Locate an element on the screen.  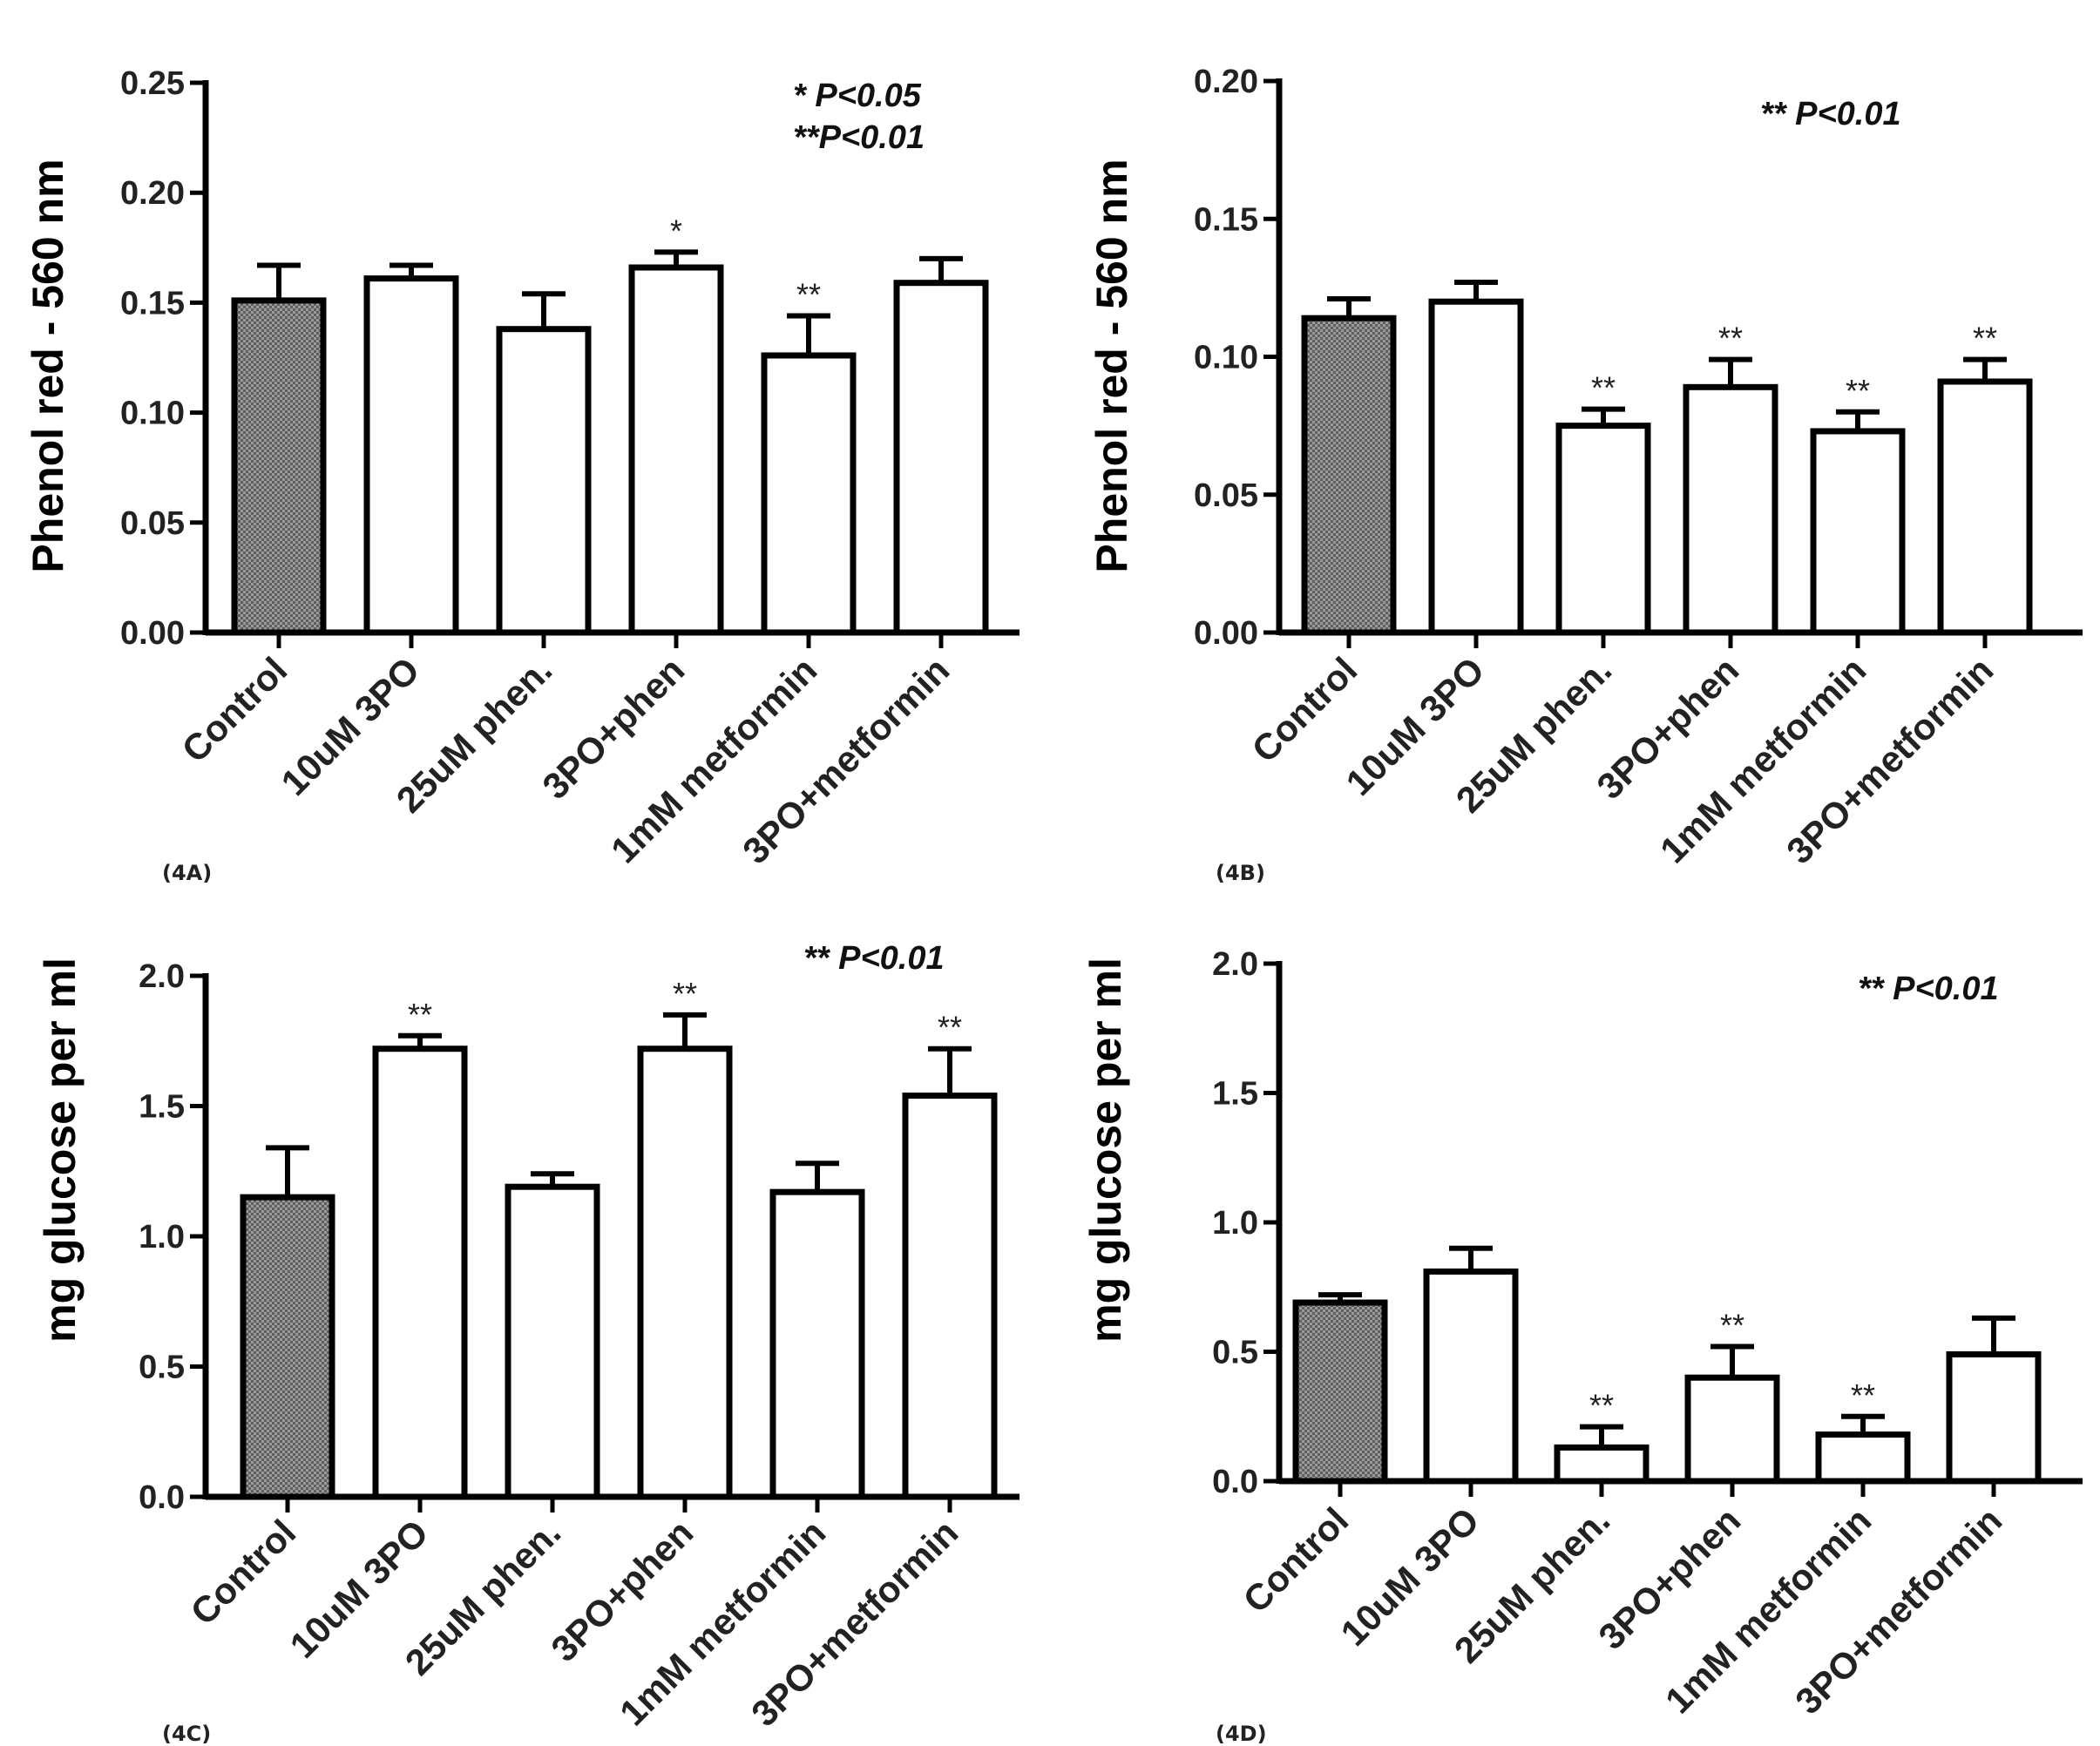
panel-label: (4B) is located at coordinates (1240, 873).